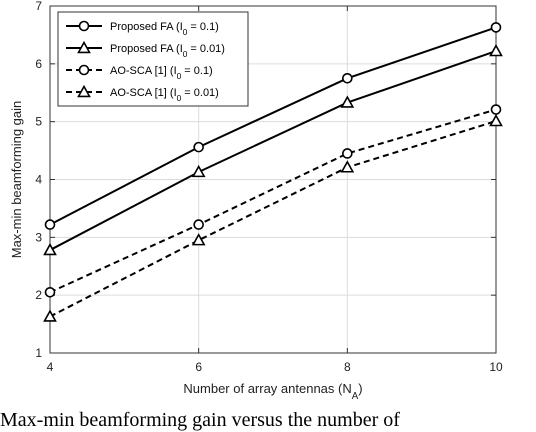 This screenshot has height=432, width=536. What do you see at coordinates (38, 122) in the screenshot?
I see `y-tick-label: 5` at bounding box center [38, 122].